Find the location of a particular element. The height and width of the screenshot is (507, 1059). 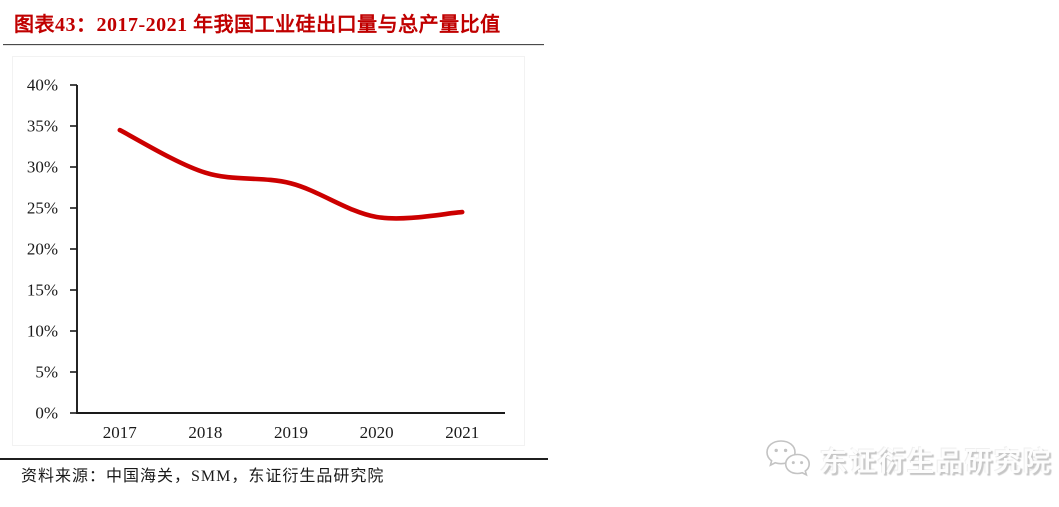

x-tick-label: 2021 is located at coordinates (462, 432).